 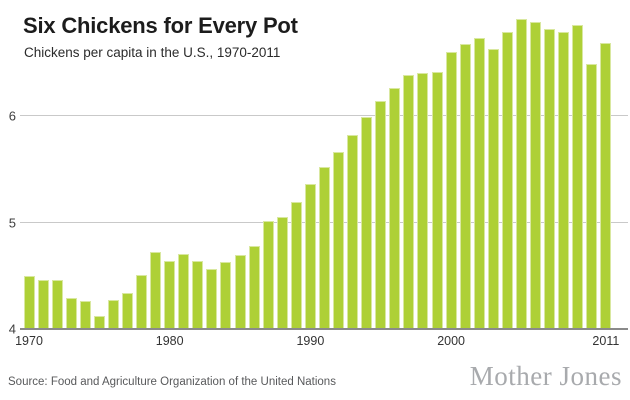 What do you see at coordinates (310, 341) in the screenshot?
I see `x-tick-1990: 1990` at bounding box center [310, 341].